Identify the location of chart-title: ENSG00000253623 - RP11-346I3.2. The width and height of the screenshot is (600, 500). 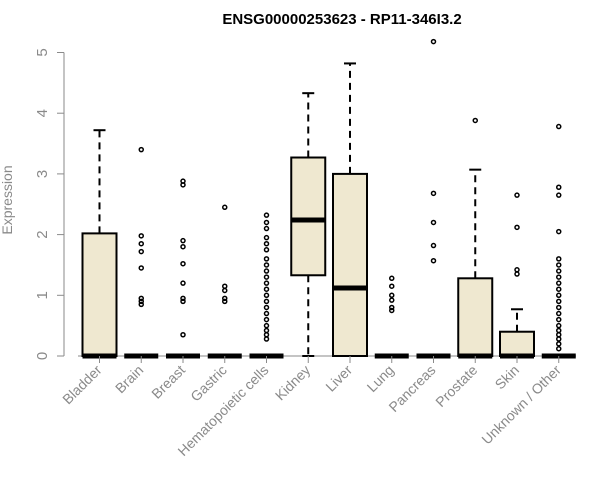
(341, 19).